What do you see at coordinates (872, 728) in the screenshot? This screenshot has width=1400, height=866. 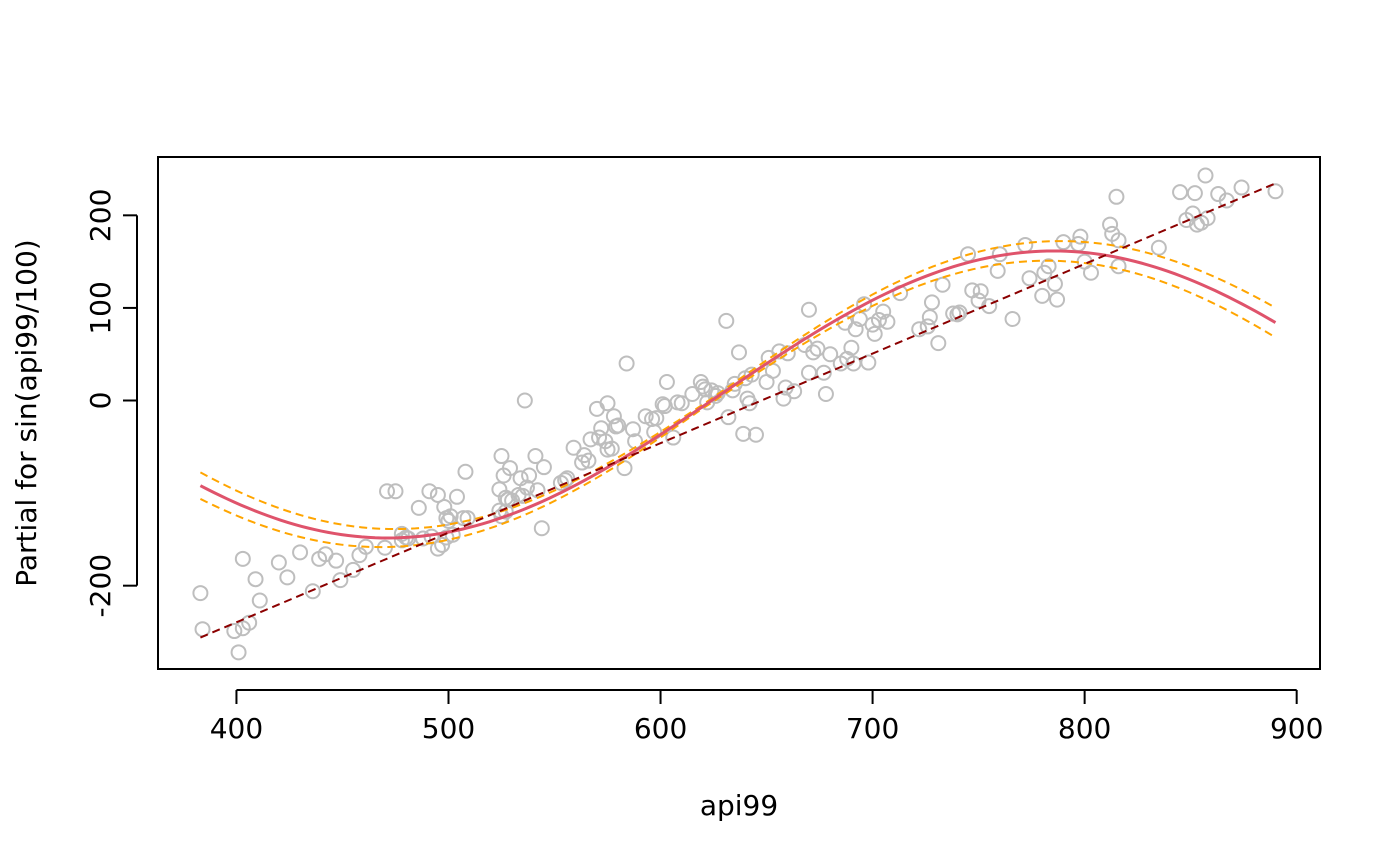 I see `x-tick-label: 700` at bounding box center [872, 728].